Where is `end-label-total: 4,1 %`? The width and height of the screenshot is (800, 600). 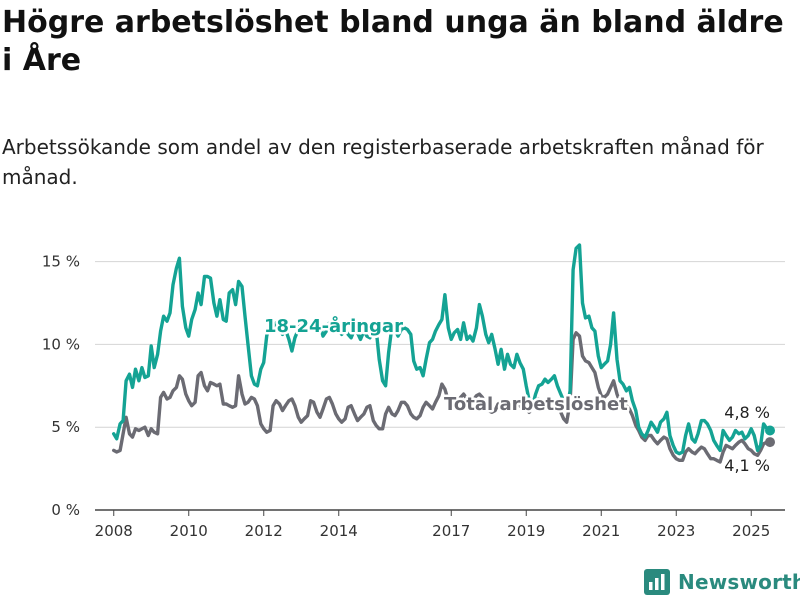
end-label-total: 4,1 % is located at coordinates (747, 465).